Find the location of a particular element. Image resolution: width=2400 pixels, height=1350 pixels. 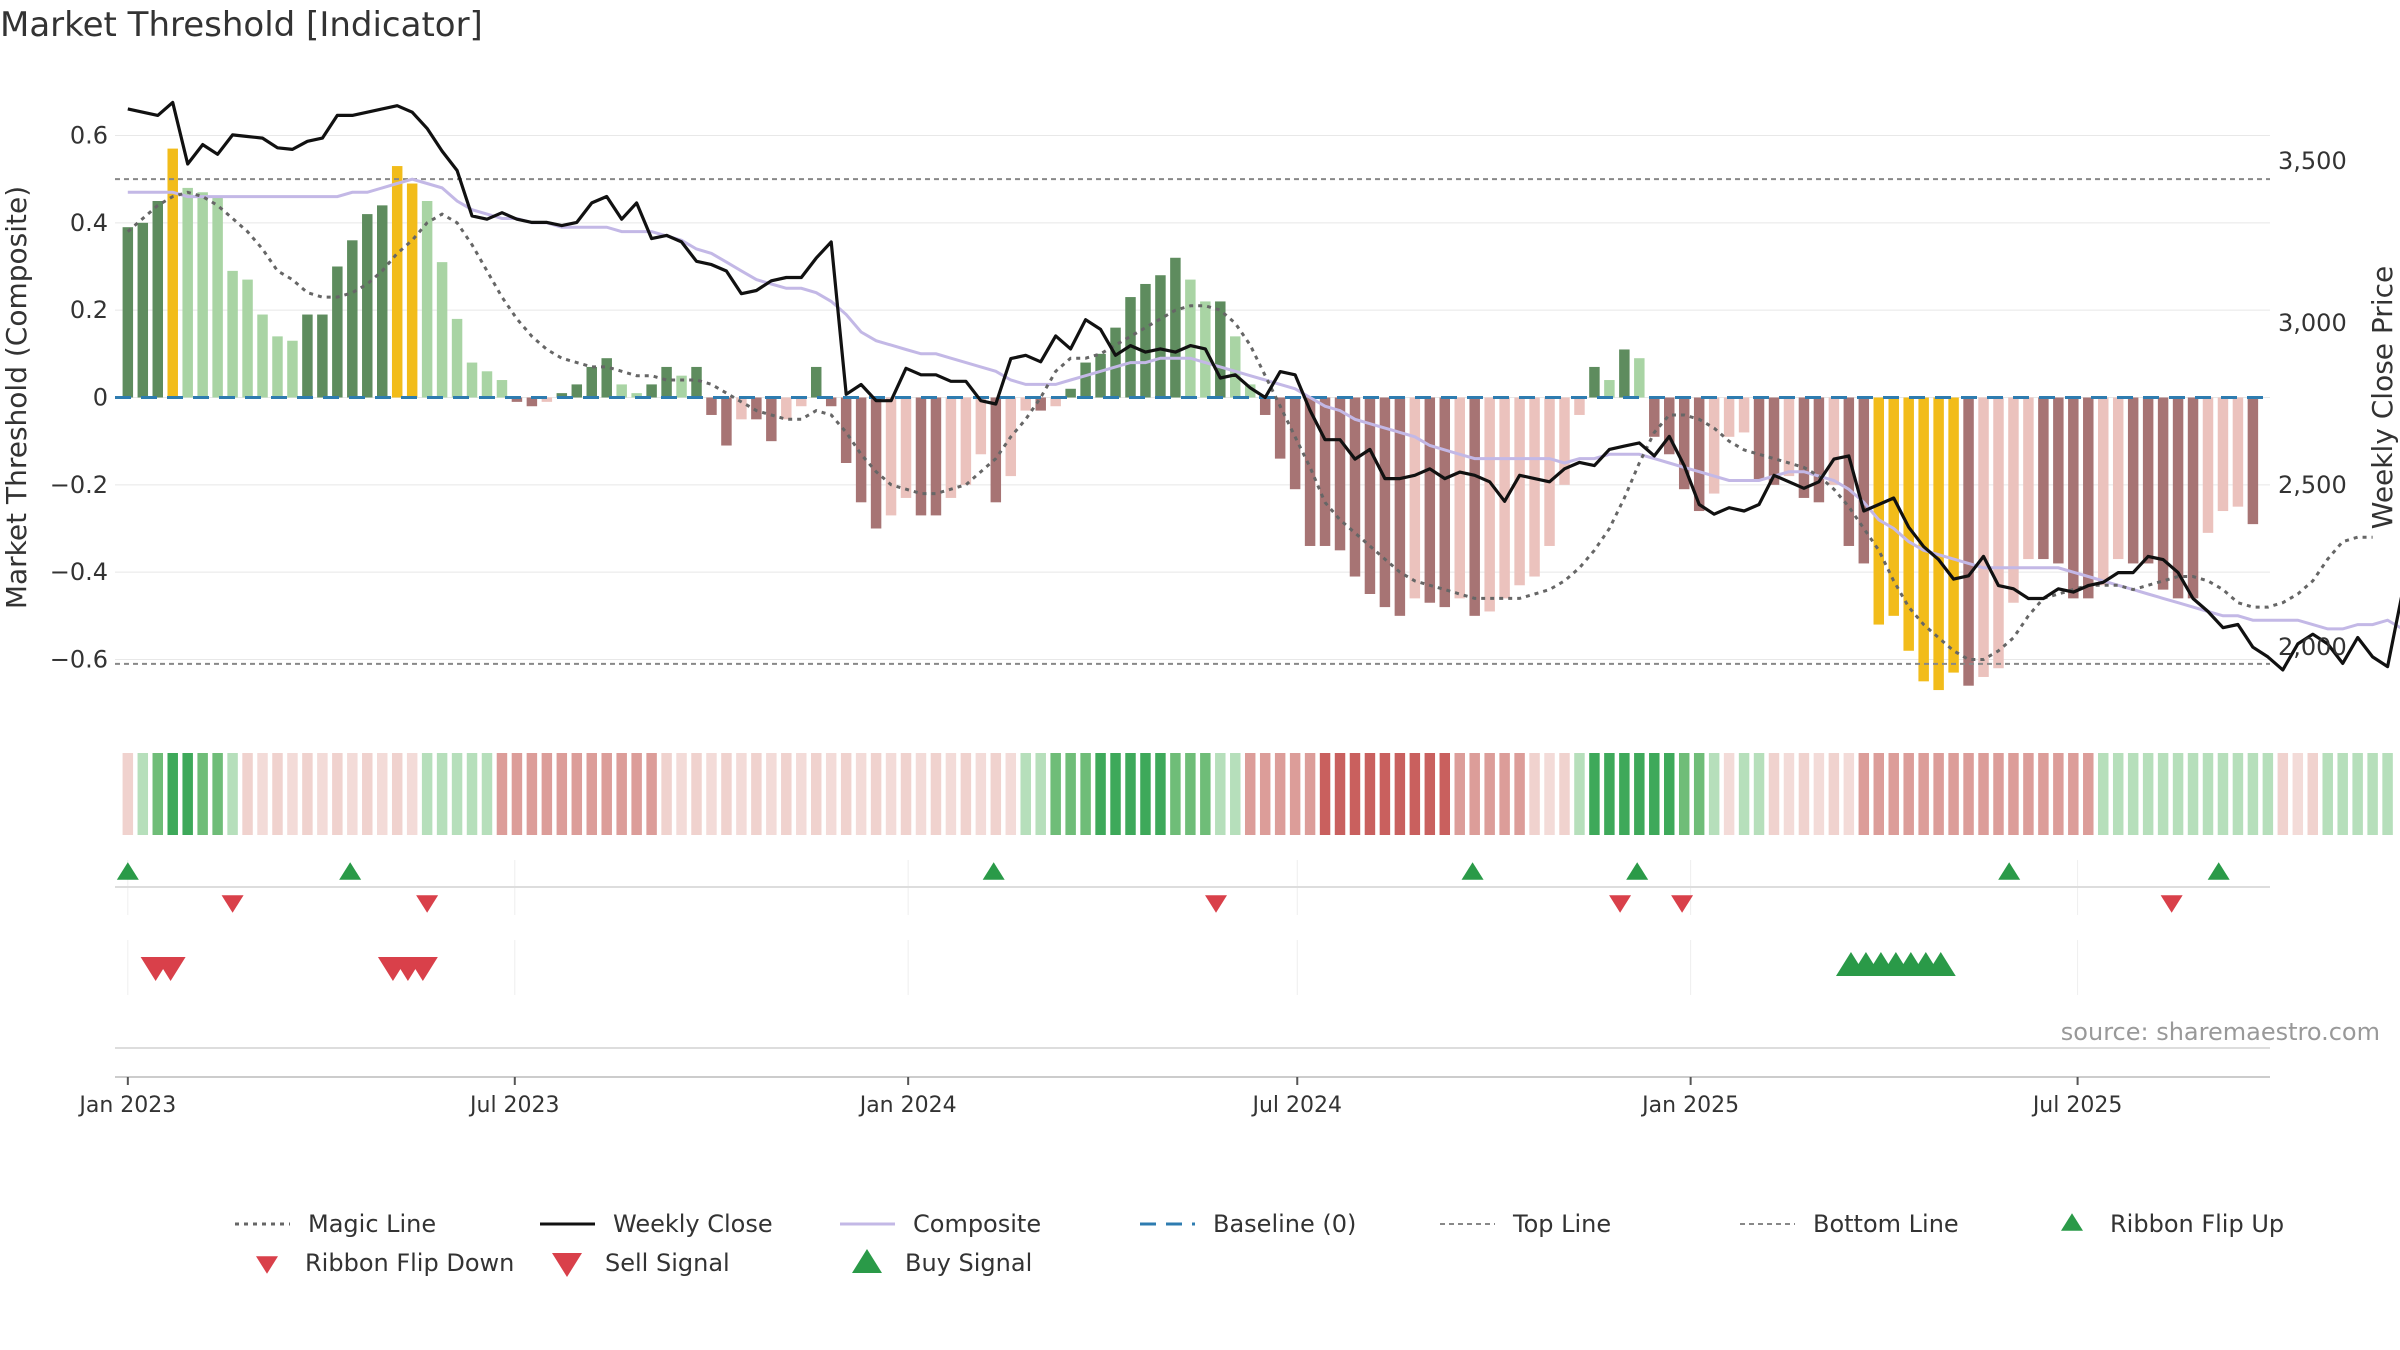

ribbon-flip-down-marker is located at coordinates (1216, 904).